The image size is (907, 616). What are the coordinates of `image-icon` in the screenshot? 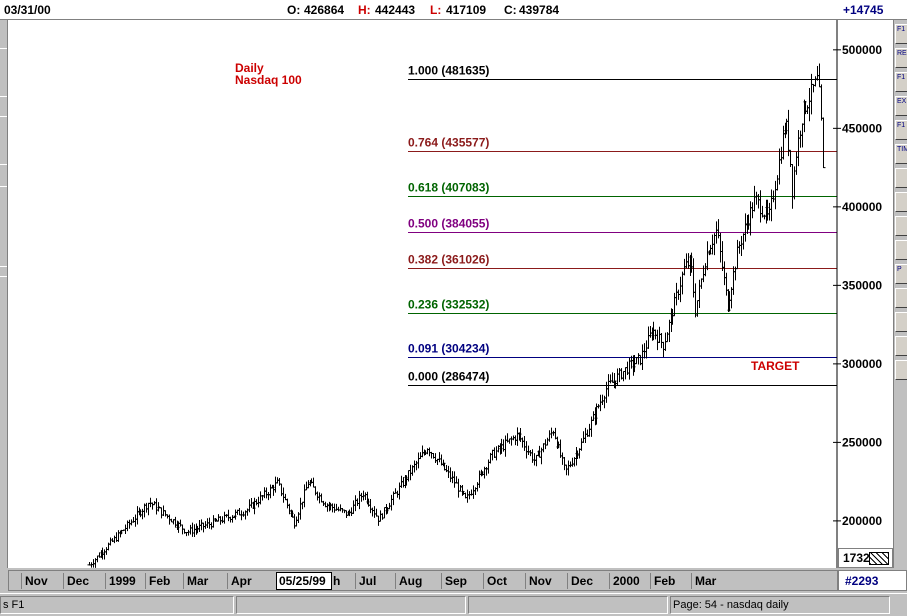 It's located at (901, 370).